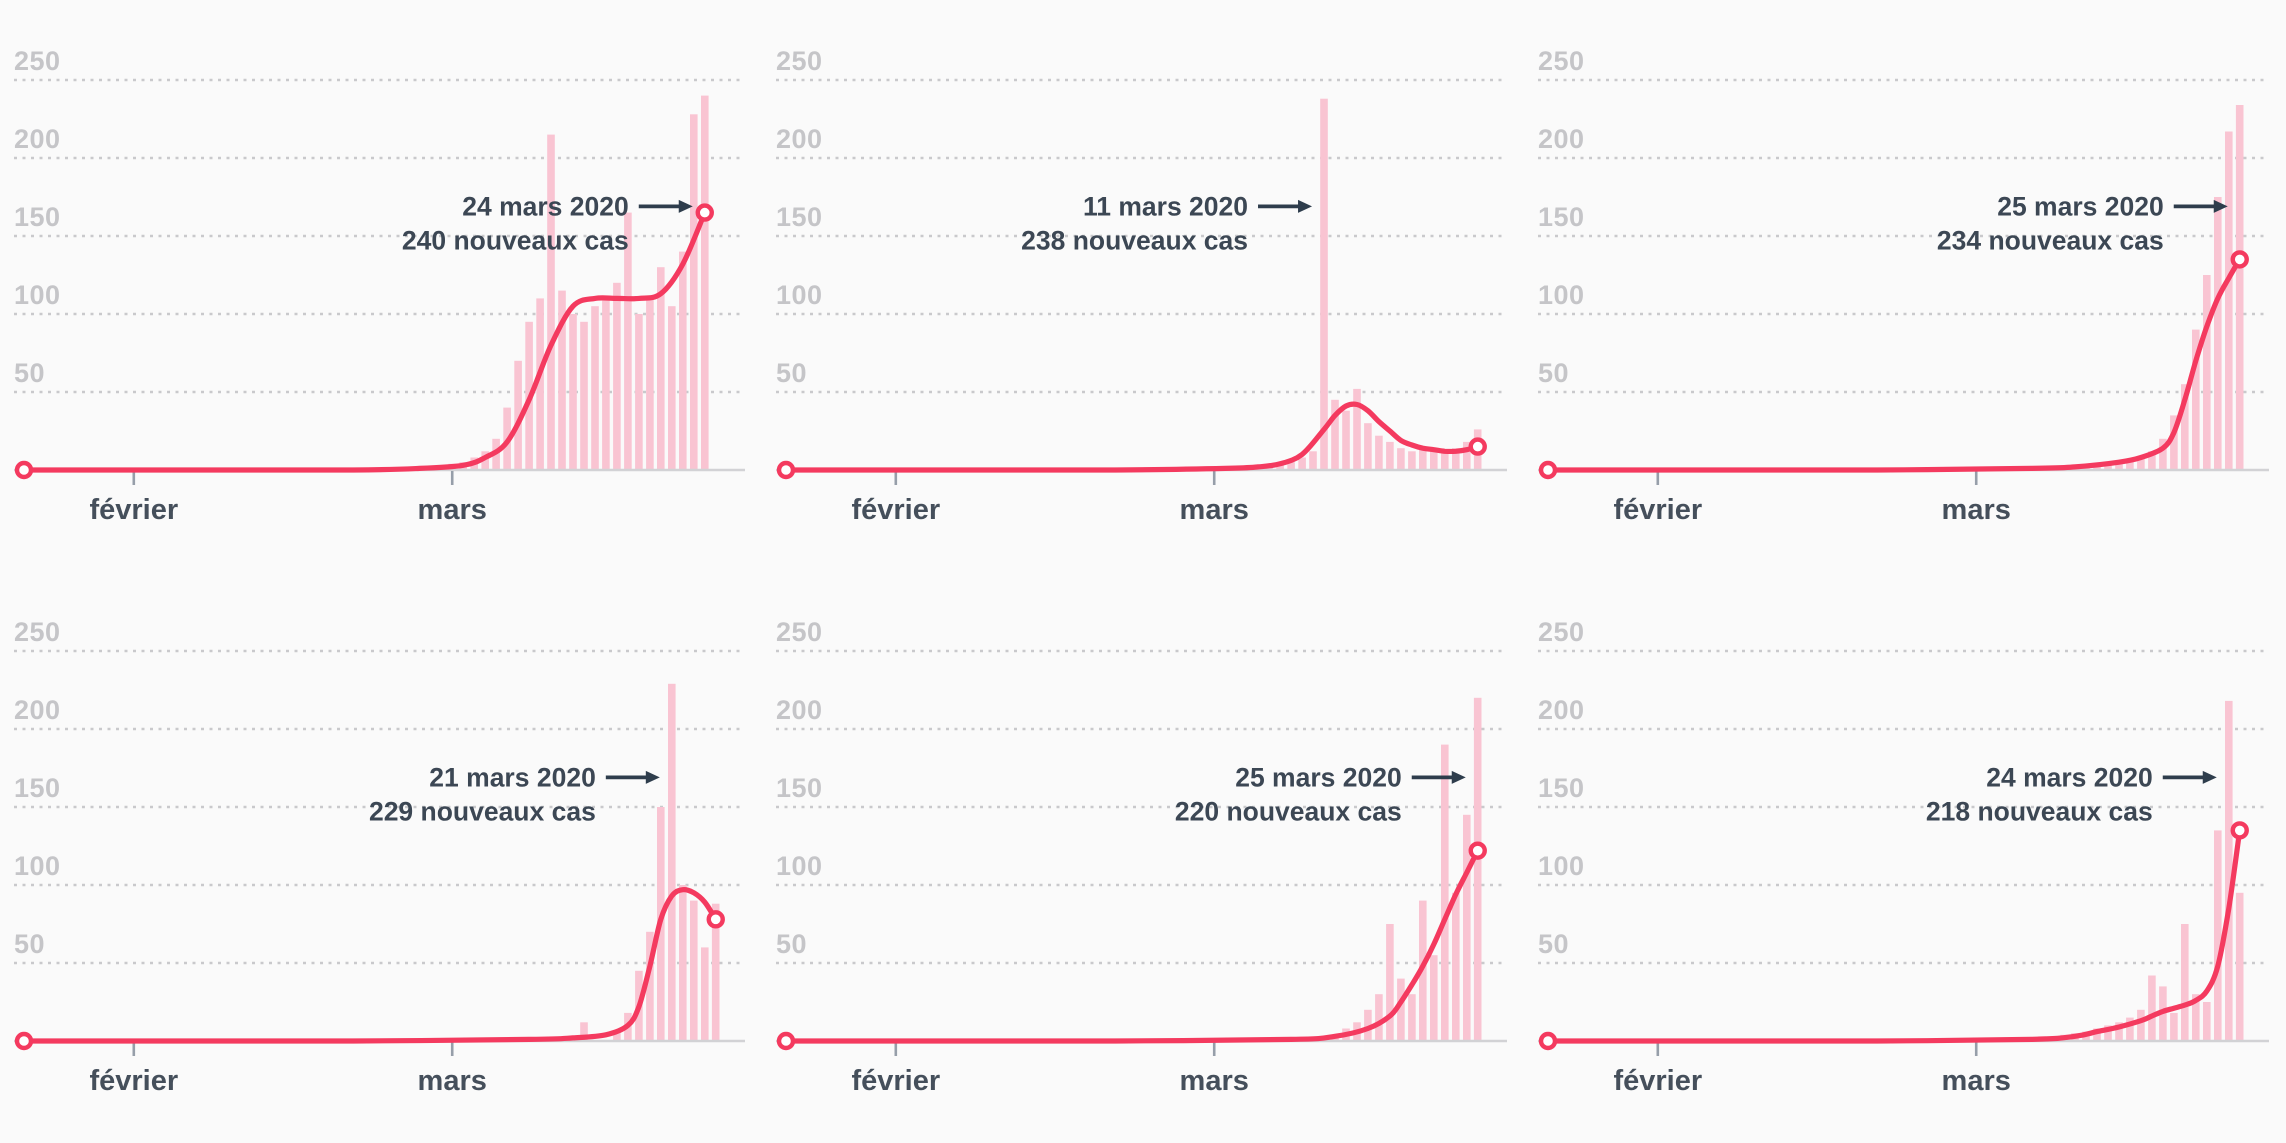  What do you see at coordinates (2050, 240) in the screenshot?
I see `annotation-cases: 234 nouveaux cas` at bounding box center [2050, 240].